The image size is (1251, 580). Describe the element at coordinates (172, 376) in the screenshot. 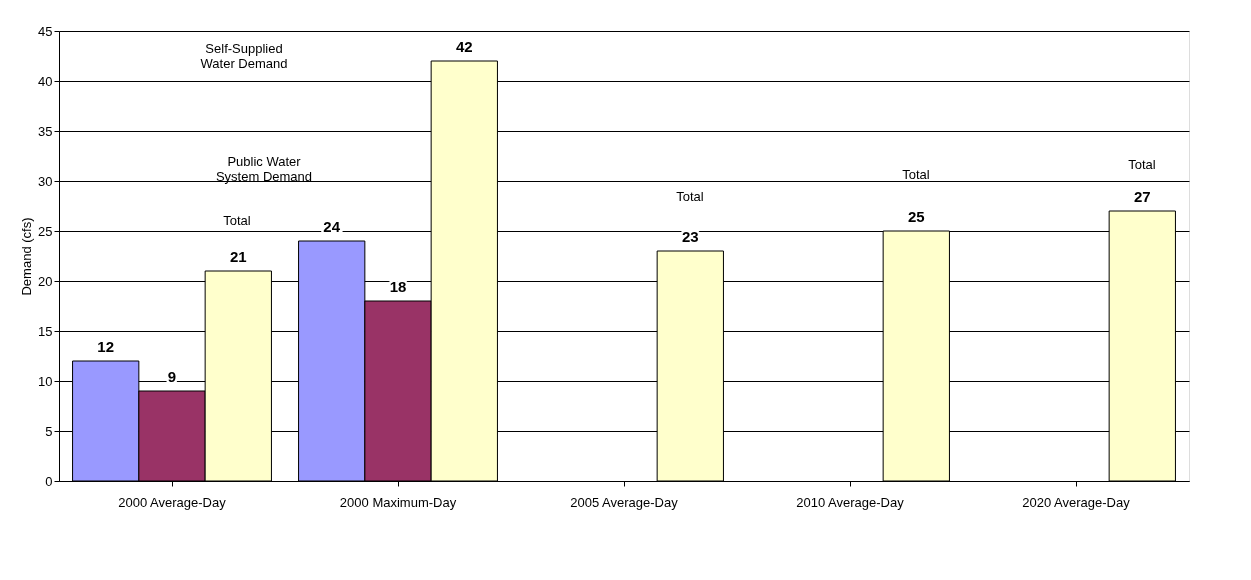

I see `data-label: 9` at that location.